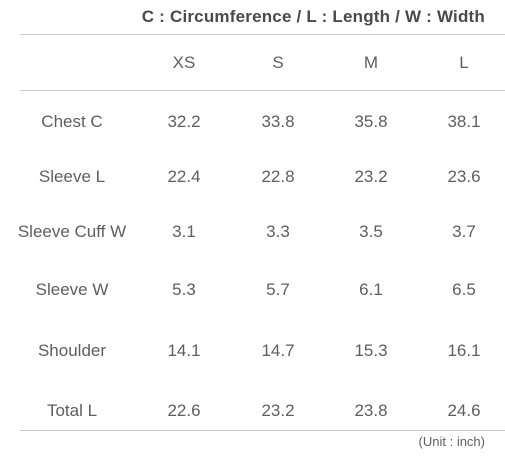  I want to click on size-header-2: S, so click(278, 62).